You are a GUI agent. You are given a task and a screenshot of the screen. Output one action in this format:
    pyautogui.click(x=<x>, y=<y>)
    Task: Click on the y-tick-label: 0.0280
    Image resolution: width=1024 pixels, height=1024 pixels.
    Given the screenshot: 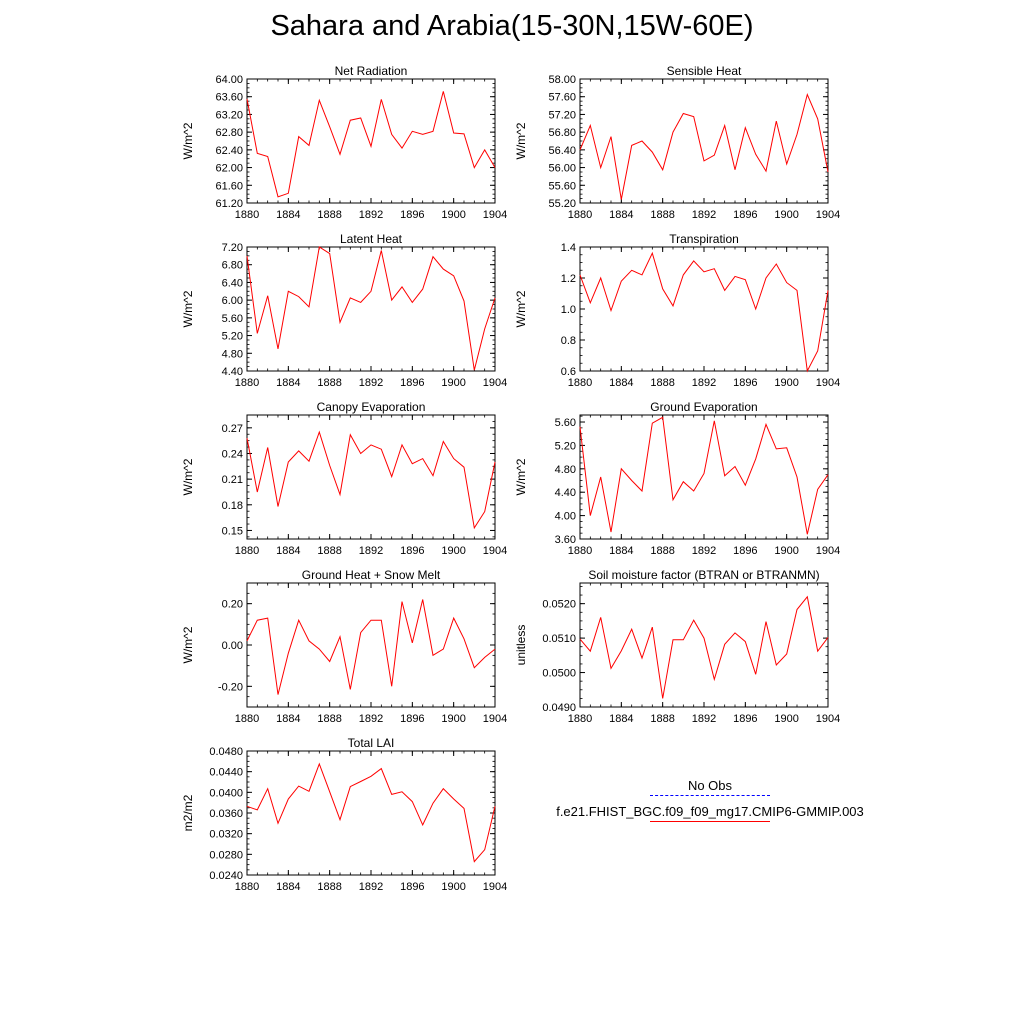 What is the action you would take?
    pyautogui.click(x=226, y=855)
    